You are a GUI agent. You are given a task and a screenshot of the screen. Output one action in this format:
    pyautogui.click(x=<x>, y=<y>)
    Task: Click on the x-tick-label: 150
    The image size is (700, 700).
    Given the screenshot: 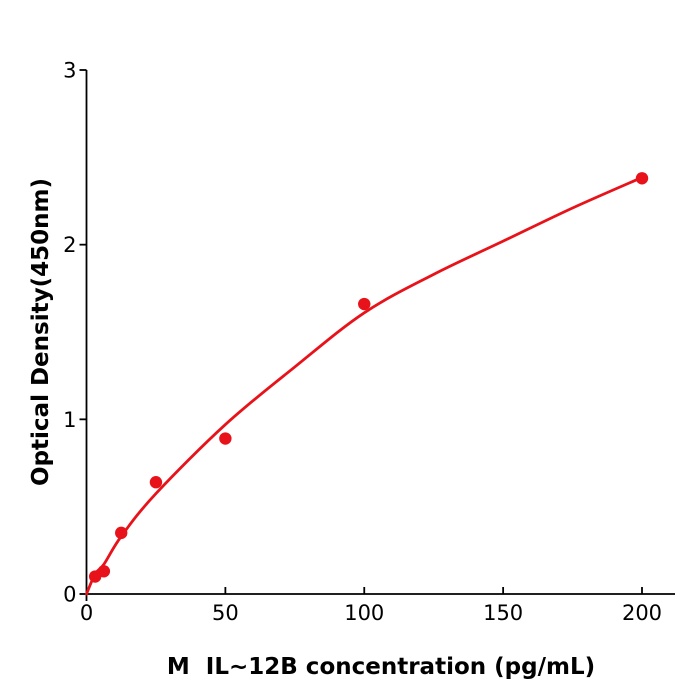 What is the action you would take?
    pyautogui.click(x=503, y=613)
    